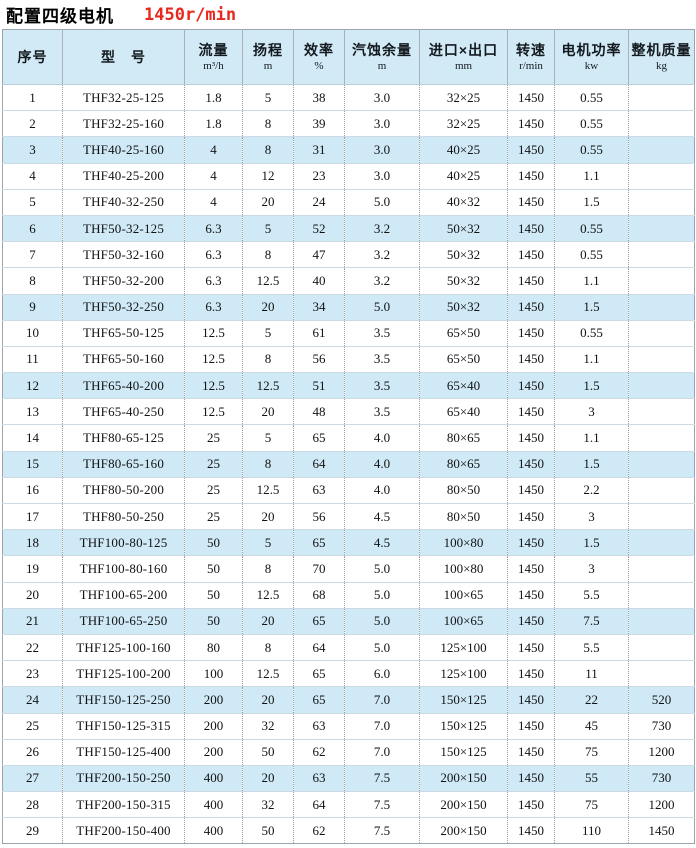  What do you see at coordinates (319, 150) in the screenshot?
I see `value-cell: 31` at bounding box center [319, 150].